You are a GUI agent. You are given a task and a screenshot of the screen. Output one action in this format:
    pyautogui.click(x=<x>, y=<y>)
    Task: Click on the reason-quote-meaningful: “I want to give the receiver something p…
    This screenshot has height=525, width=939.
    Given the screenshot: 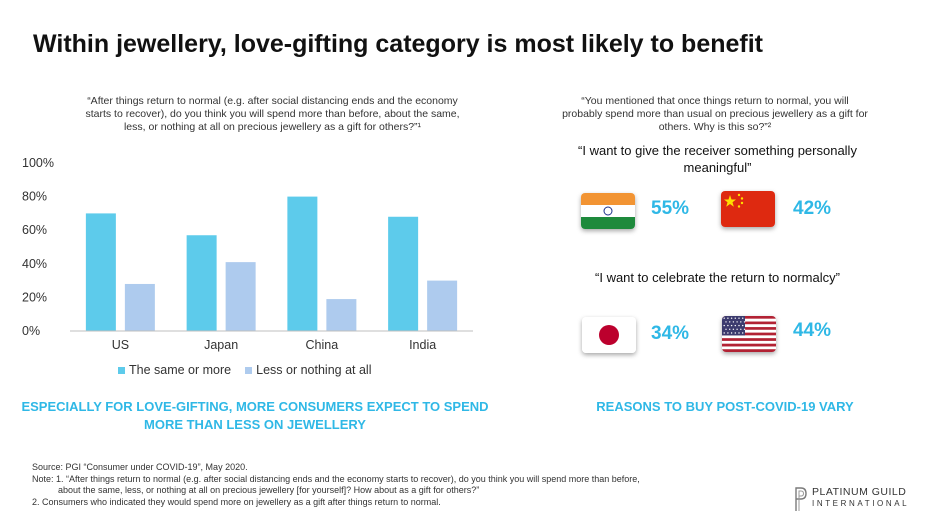 What is the action you would take?
    pyautogui.click(x=717, y=159)
    